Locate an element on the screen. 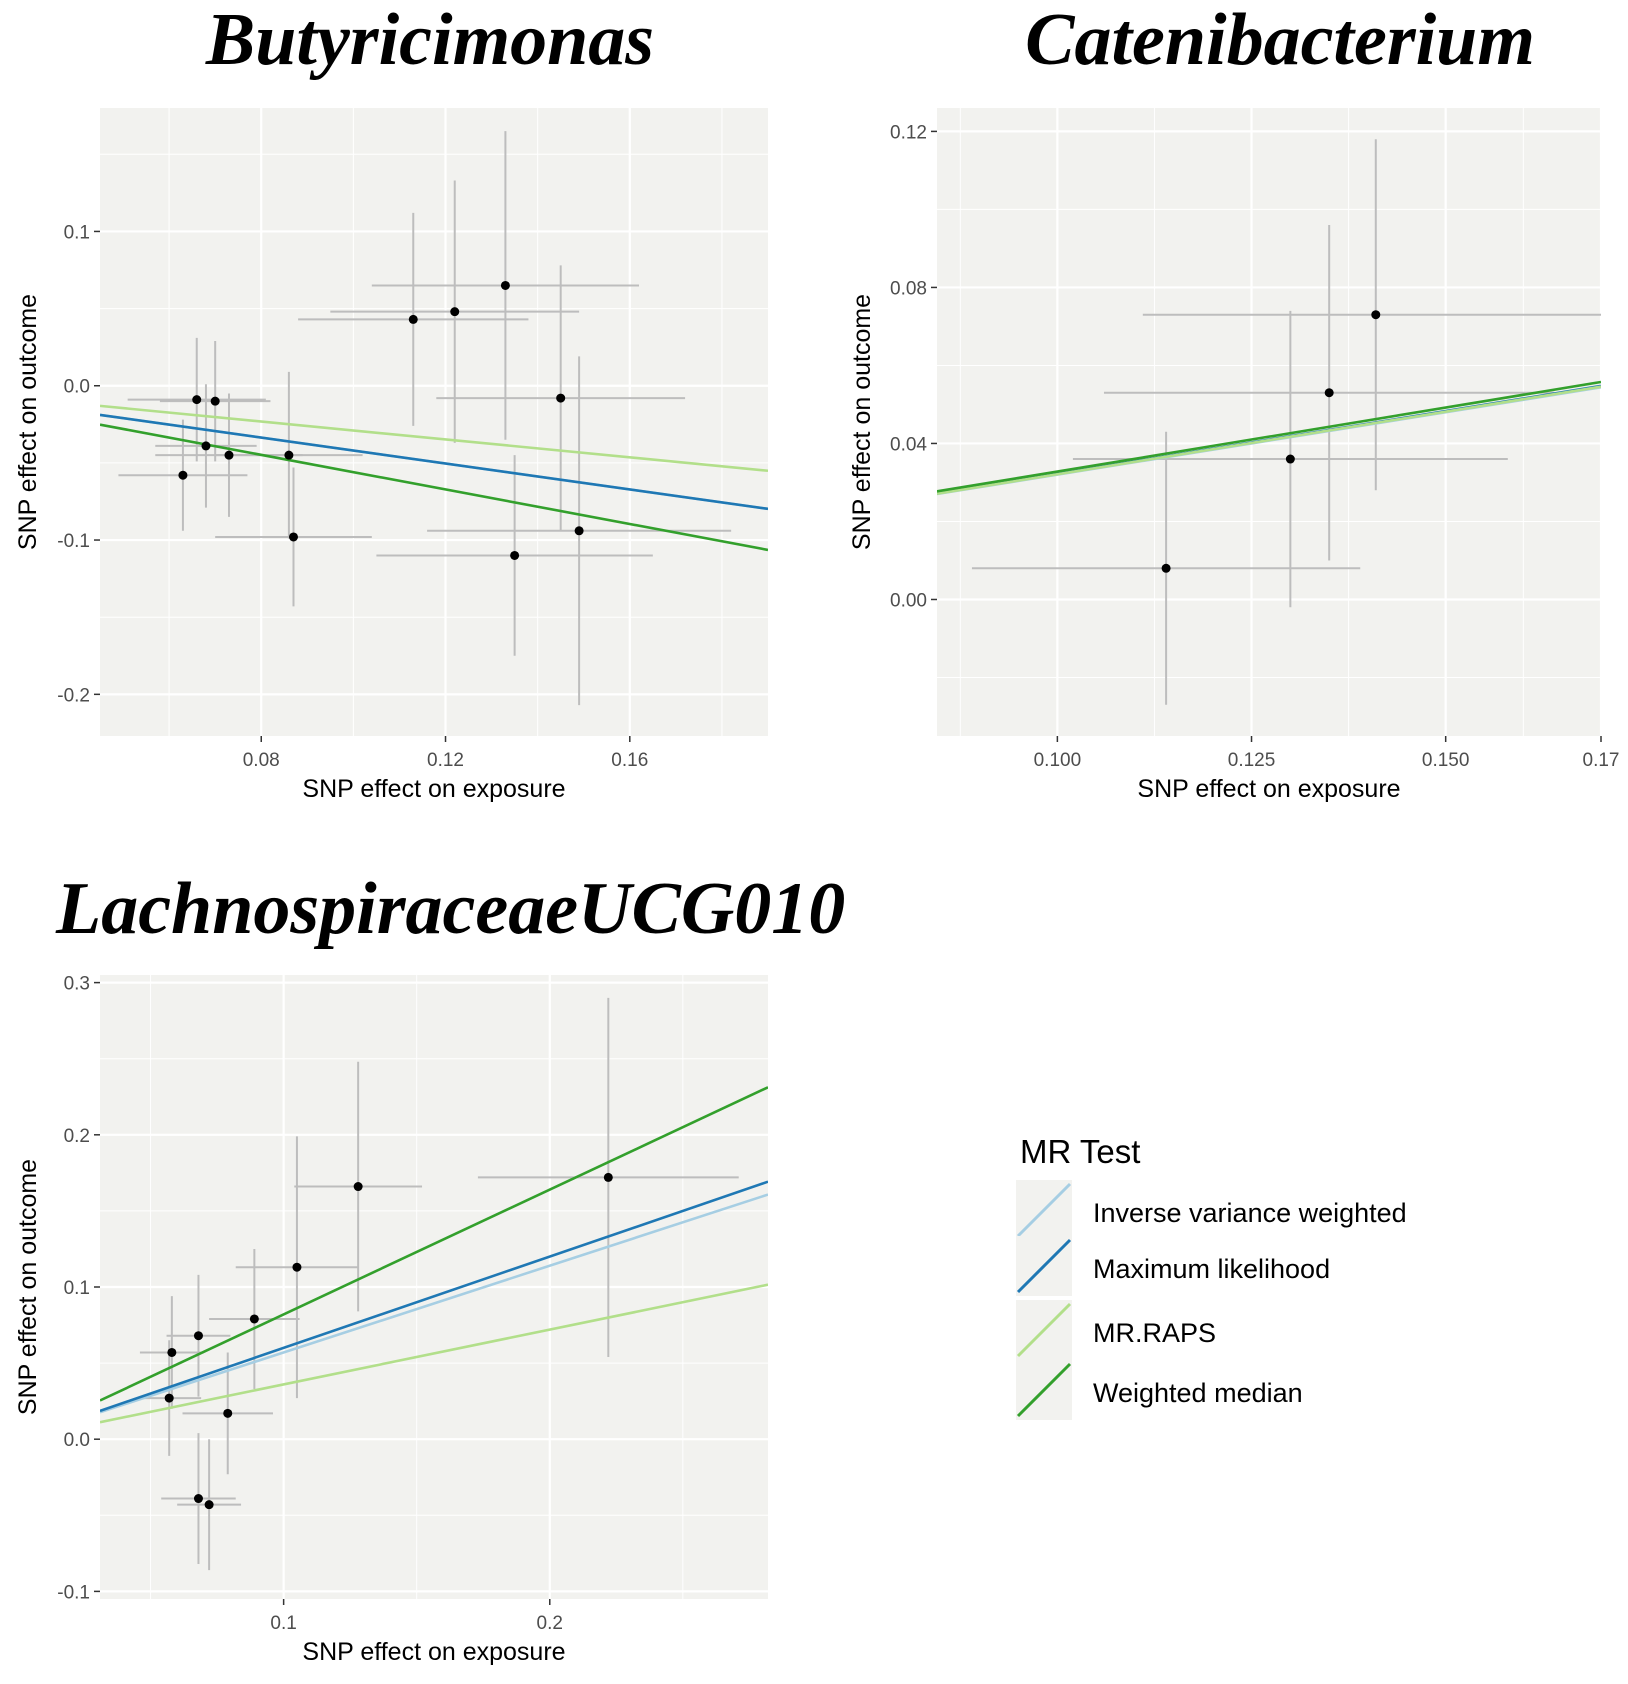 Image resolution: width=1628 pixels, height=1684 pixels. x-tick-label: 0.150 is located at coordinates (1446, 760).